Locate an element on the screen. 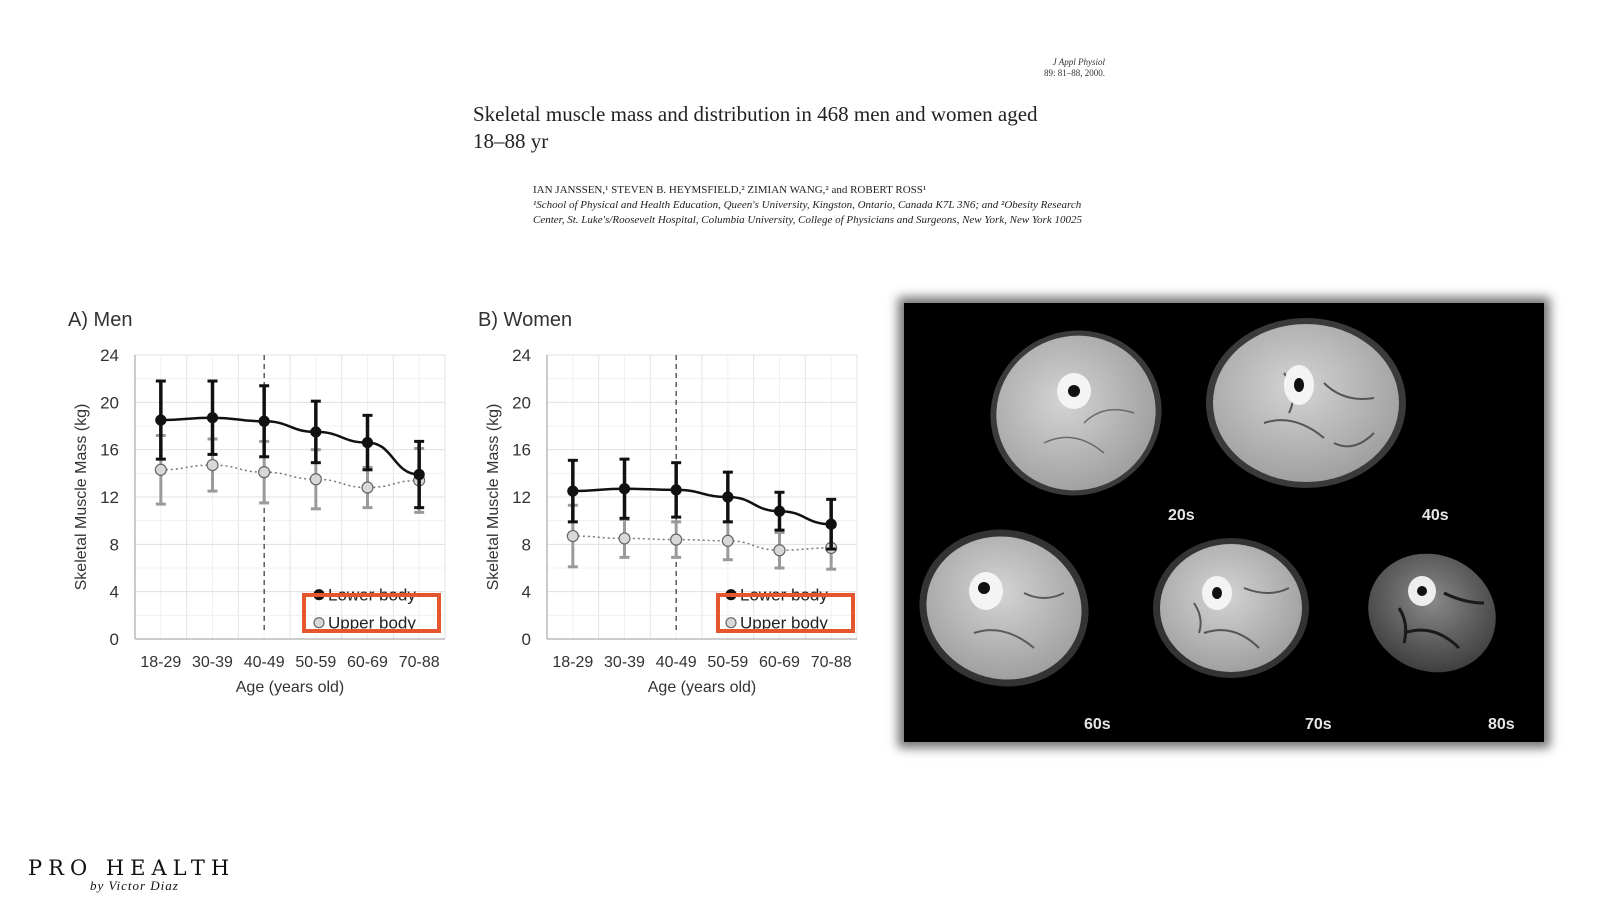 The width and height of the screenshot is (1600, 900). ct-label-80s: 80s is located at coordinates (1501, 724).